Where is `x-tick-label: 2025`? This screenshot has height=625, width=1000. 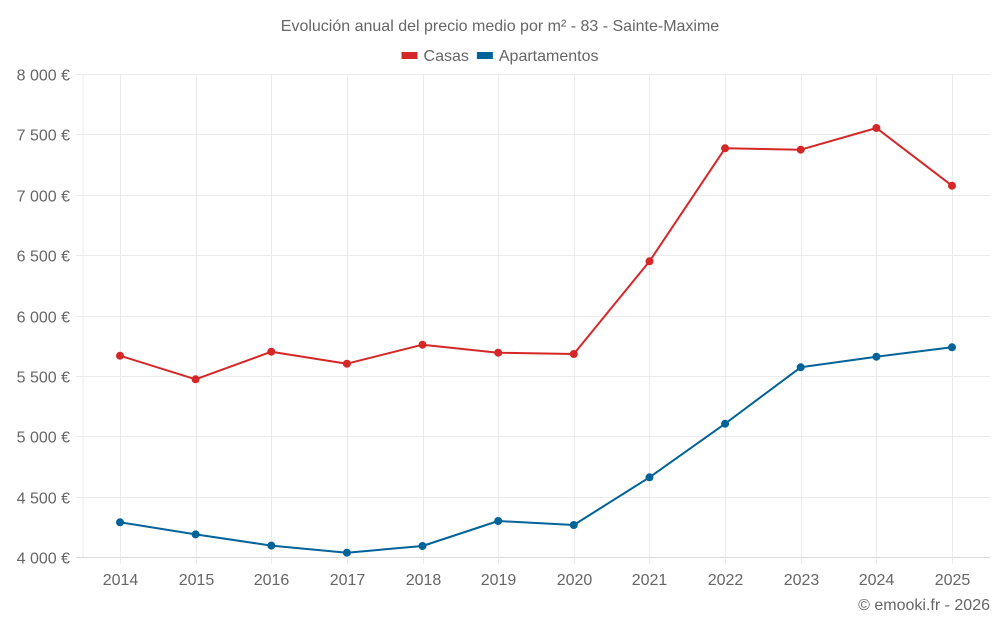 x-tick-label: 2025 is located at coordinates (953, 580).